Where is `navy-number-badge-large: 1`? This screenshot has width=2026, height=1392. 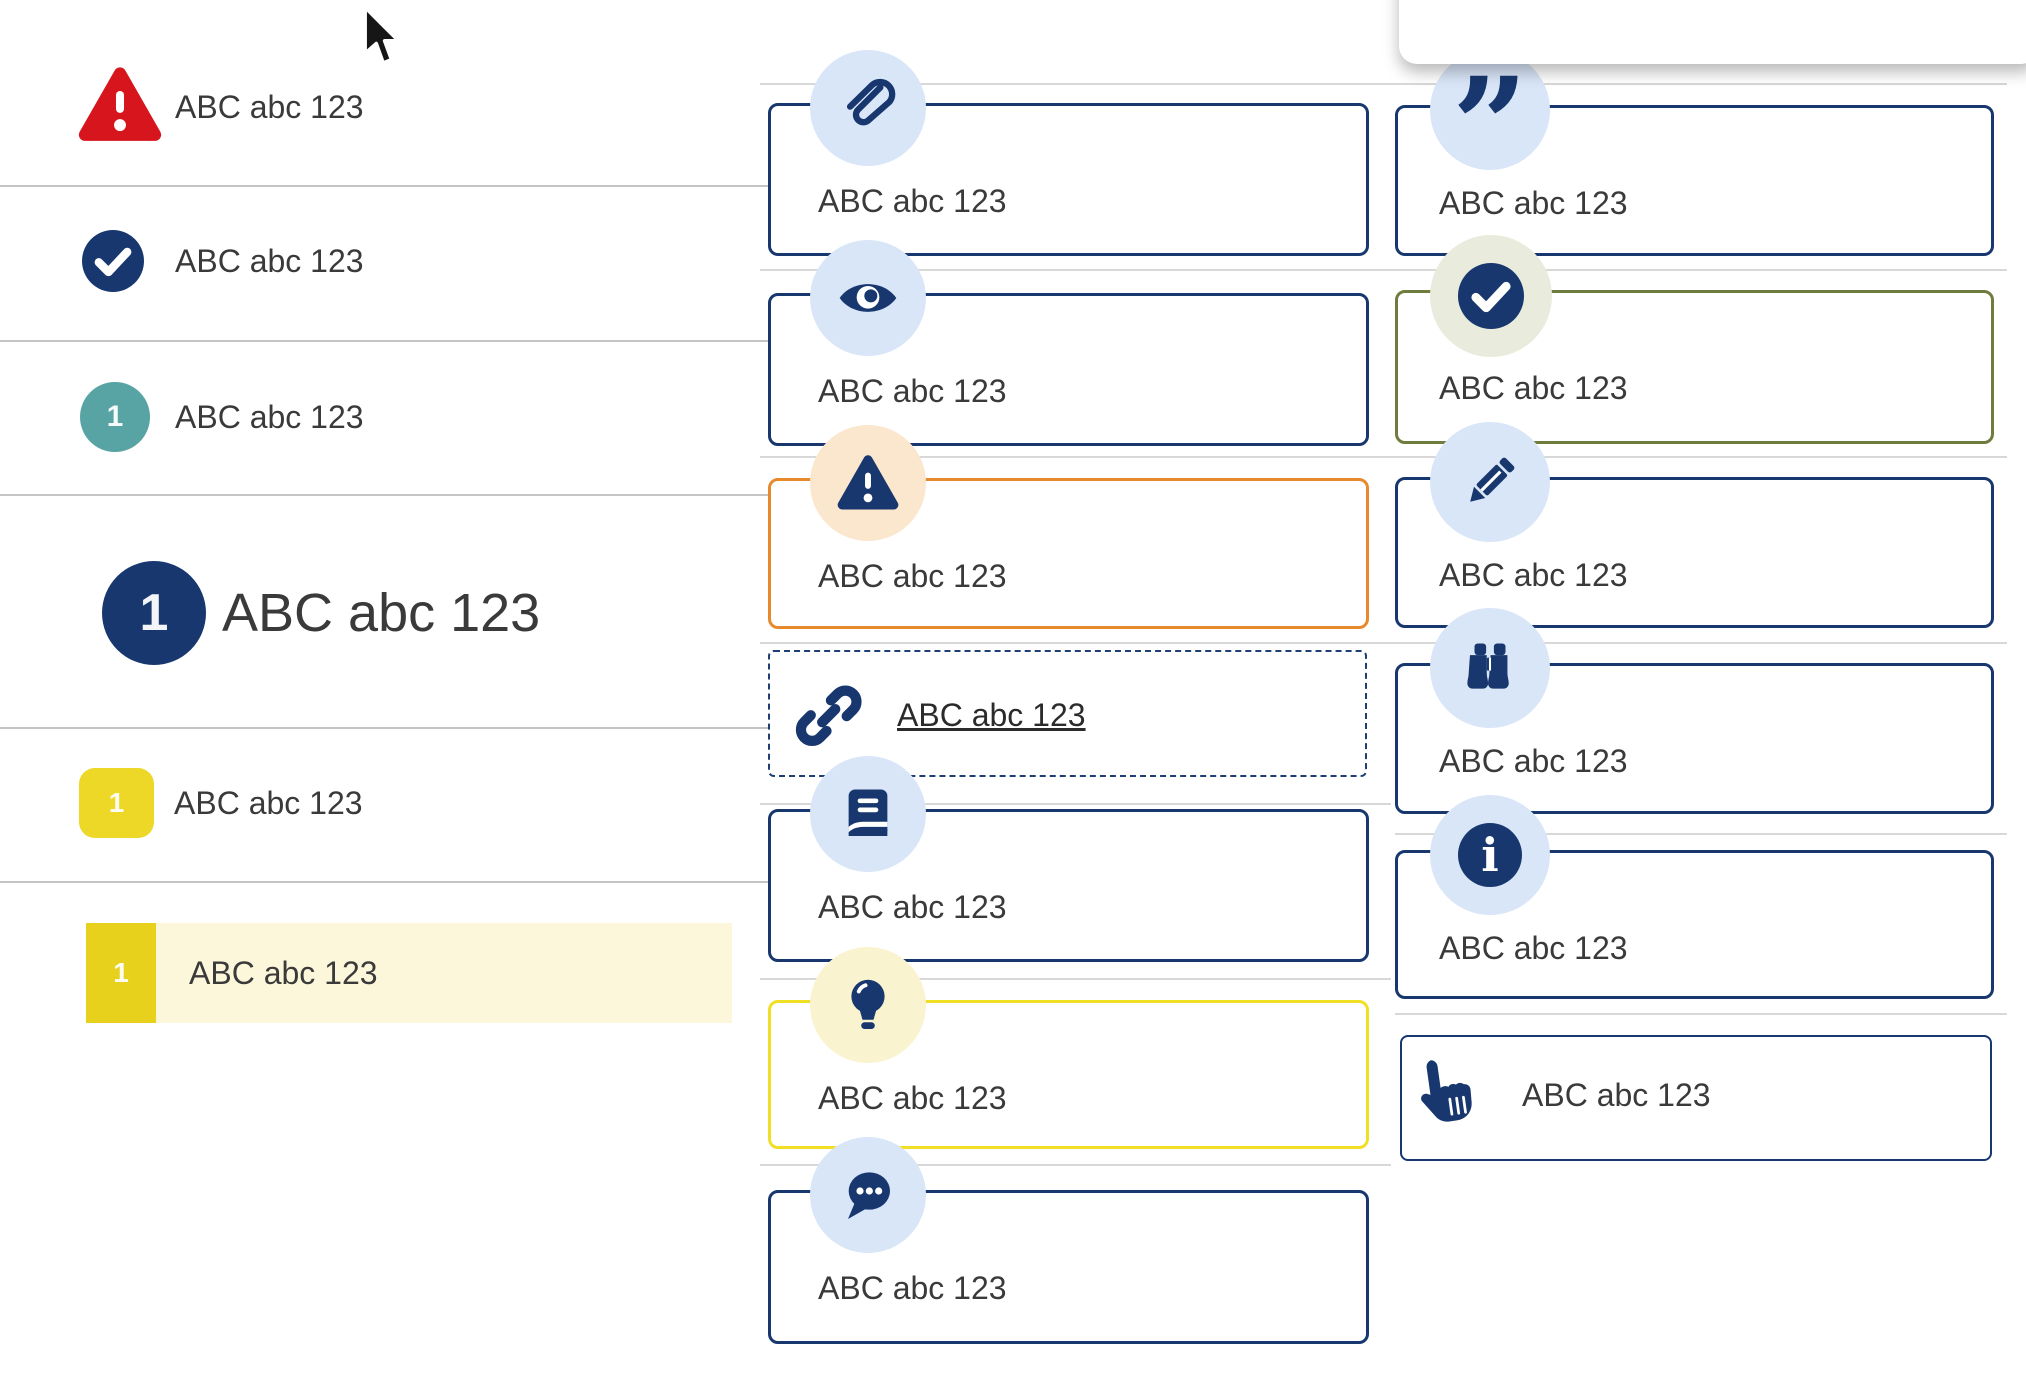
navy-number-badge-large: 1 is located at coordinates (154, 613).